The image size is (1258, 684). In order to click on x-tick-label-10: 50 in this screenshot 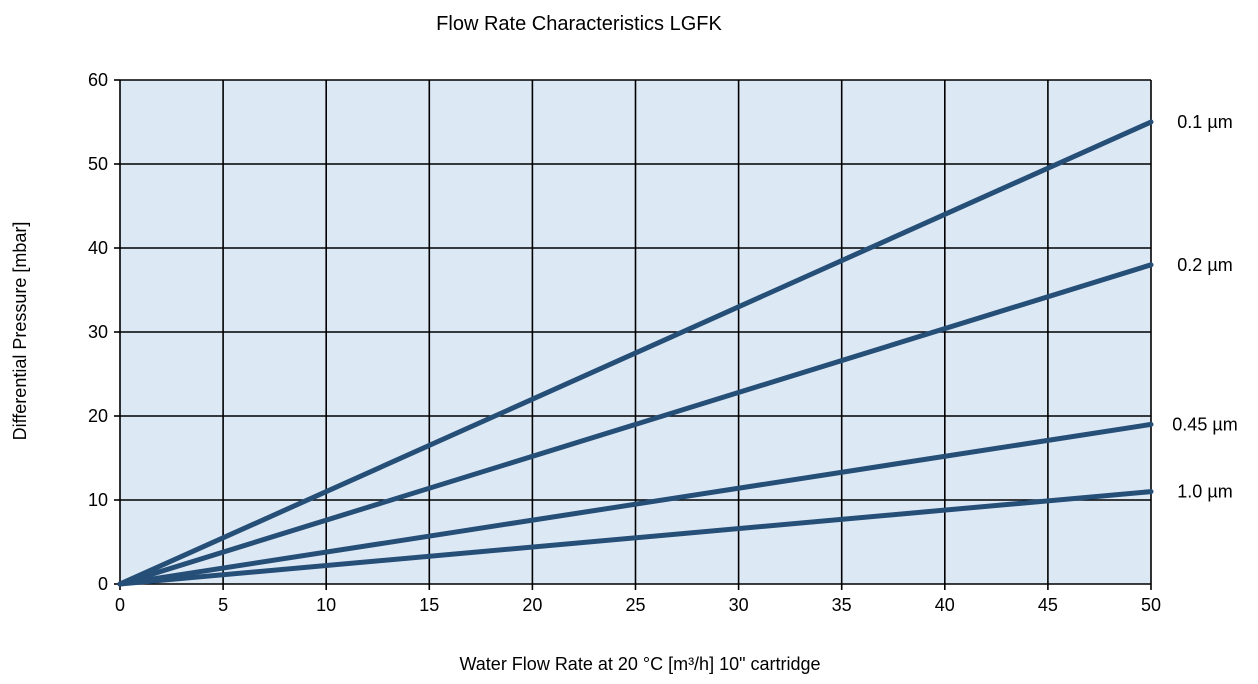, I will do `click(1151, 605)`.